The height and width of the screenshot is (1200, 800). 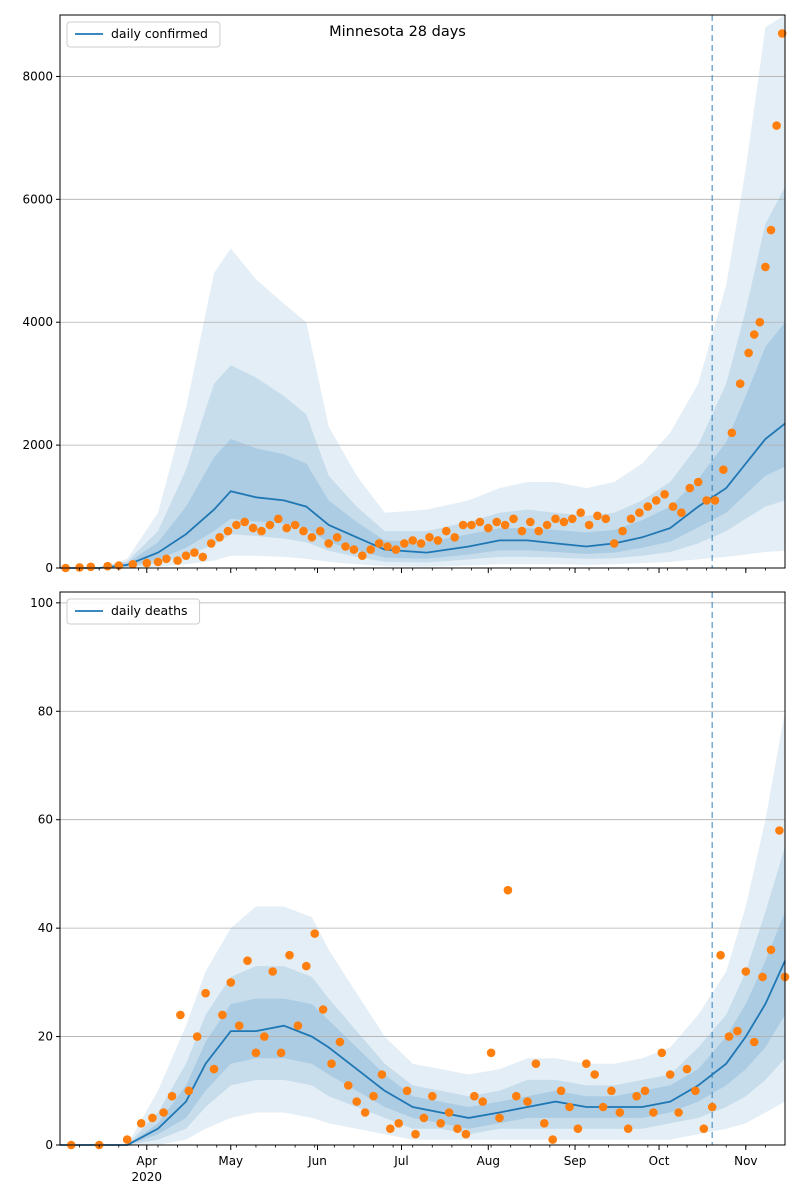 I want to click on y-tick-label: 40, so click(x=45, y=928).